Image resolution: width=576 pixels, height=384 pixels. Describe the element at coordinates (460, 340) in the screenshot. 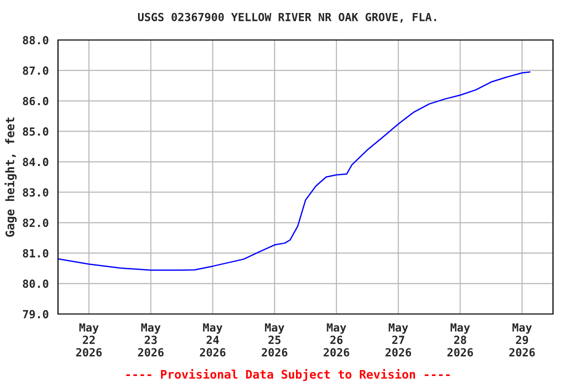

I see `x-tick-label: May 28 2026` at that location.